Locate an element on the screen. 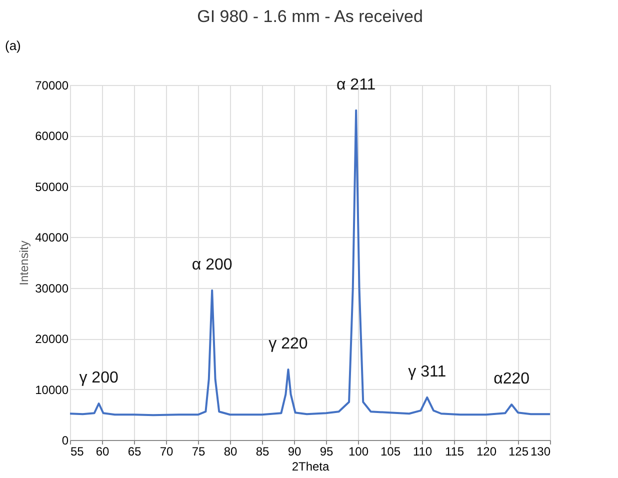  x-tick-label: 55 is located at coordinates (77, 451).